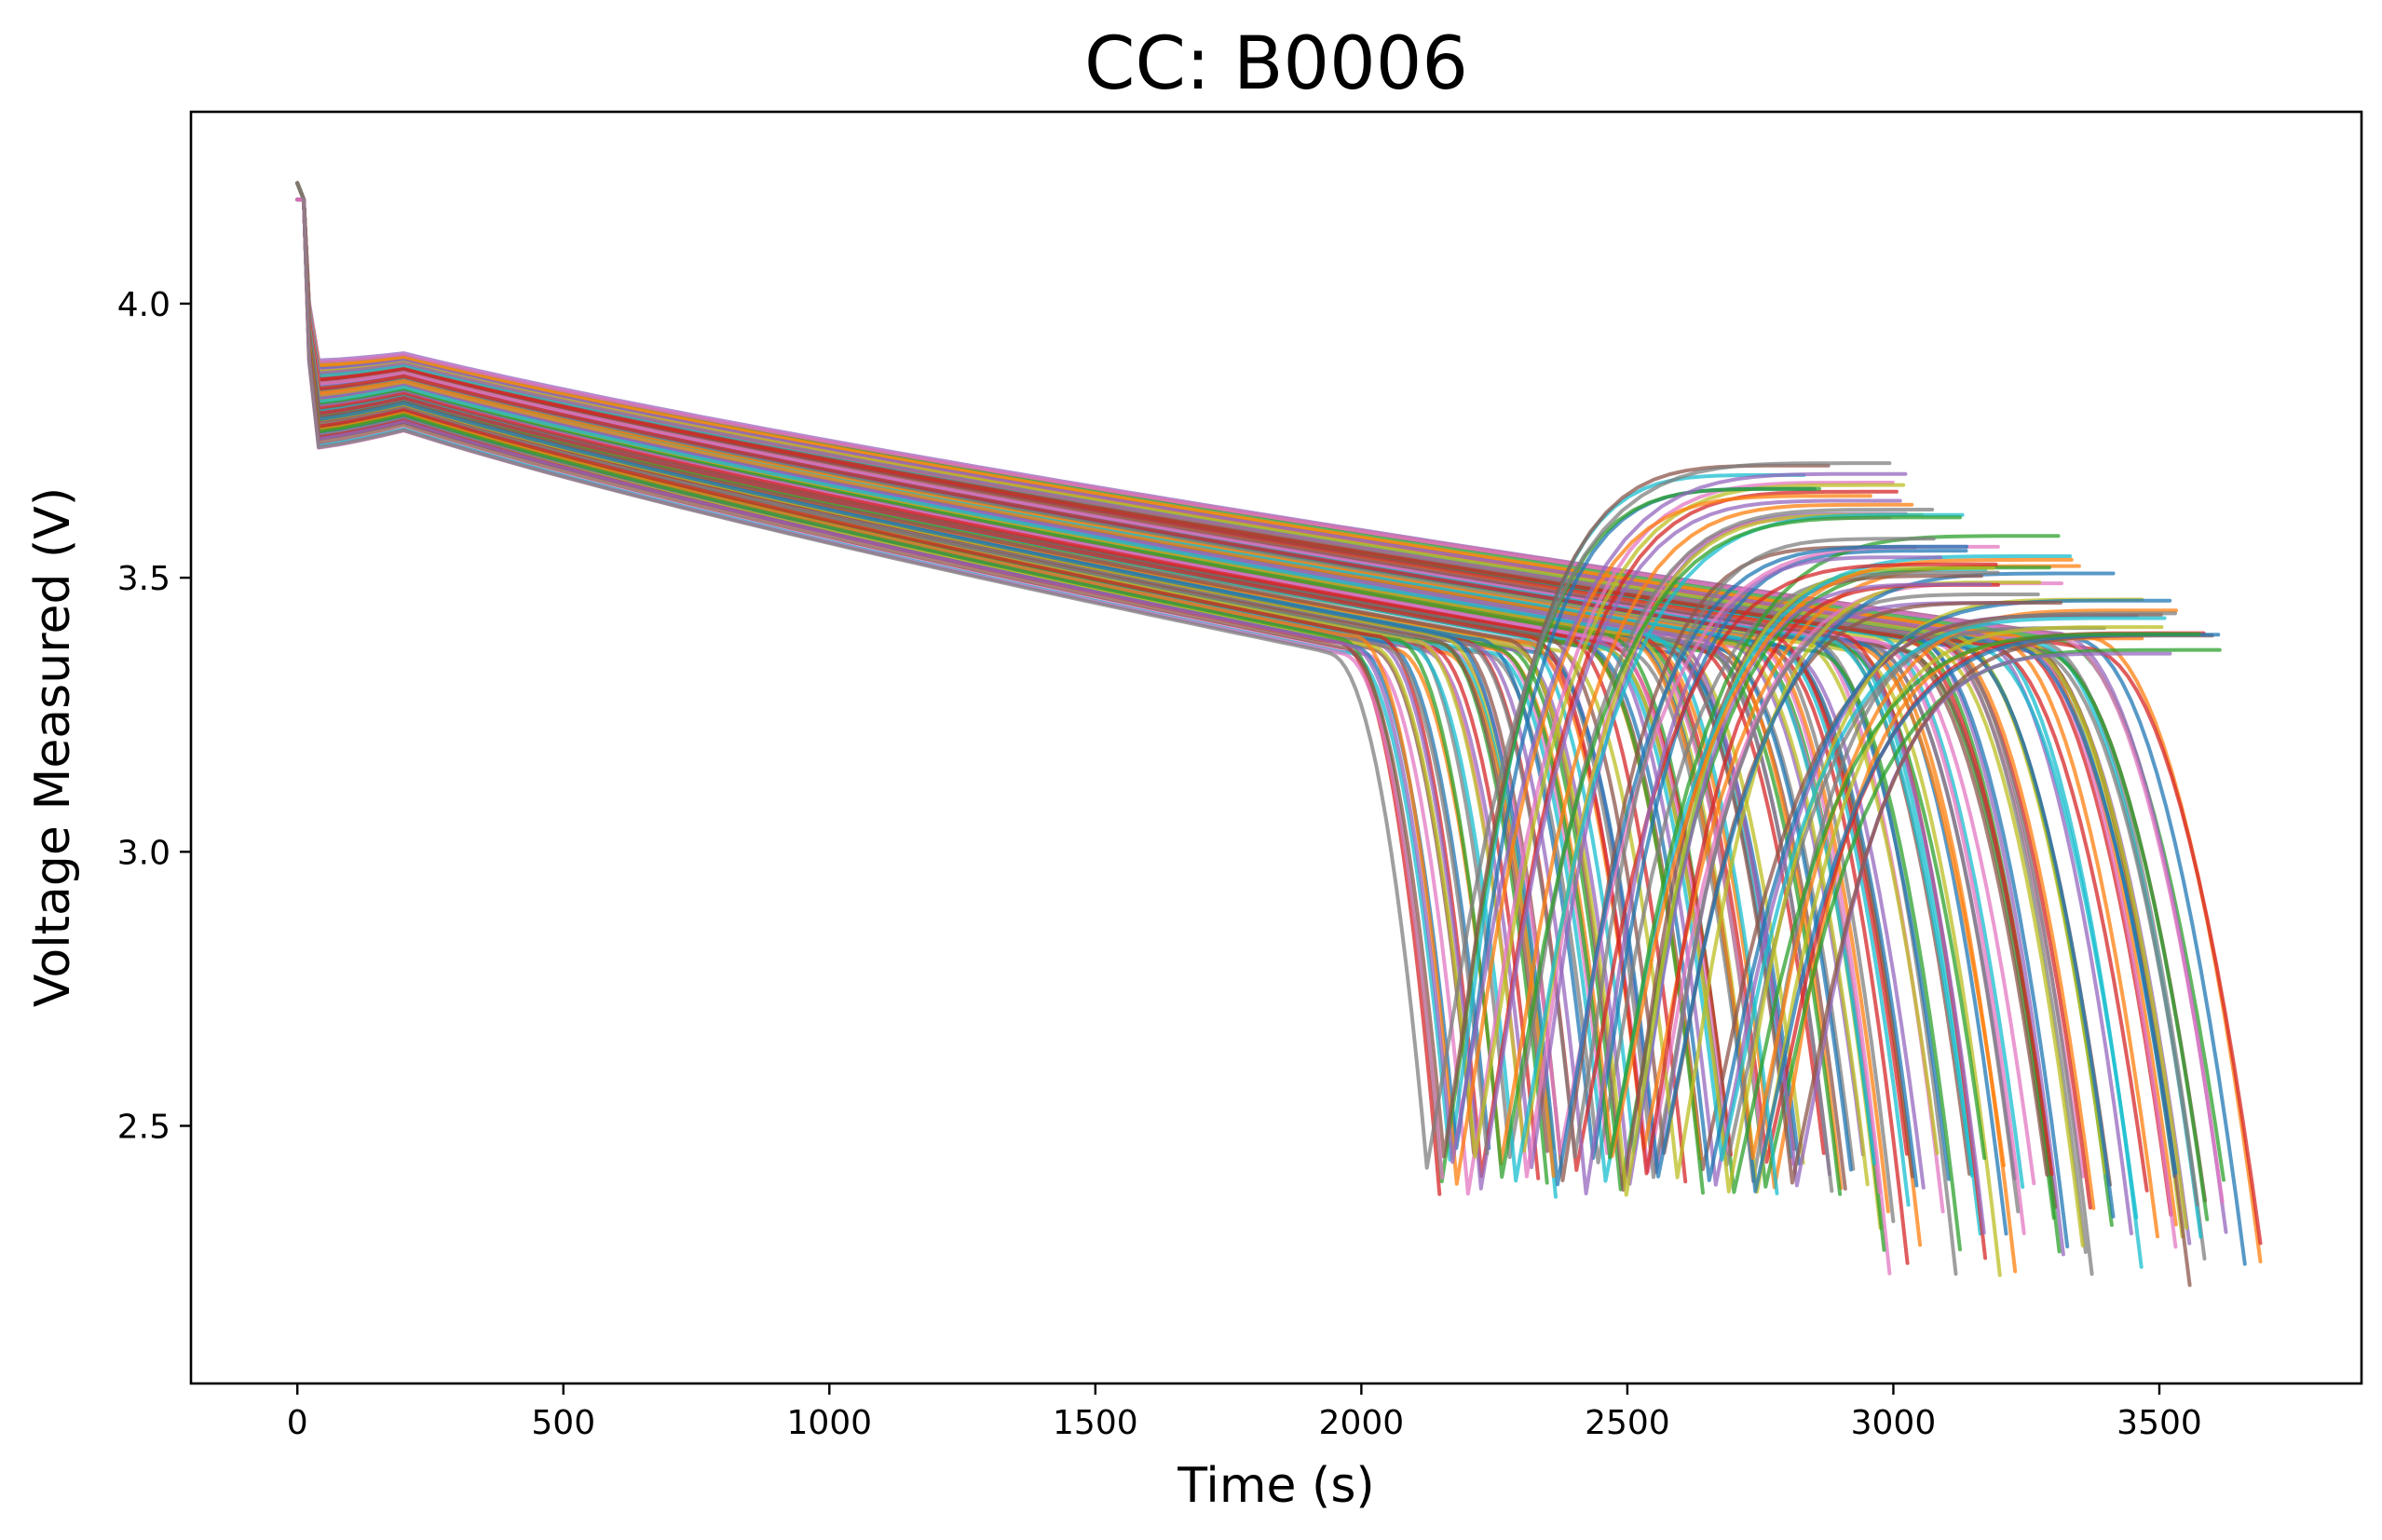 The image size is (2382, 1540). I want to click on x-axis: 0 500 1000 1500 2000 2500 3000 3500, so click(1244, 1412).